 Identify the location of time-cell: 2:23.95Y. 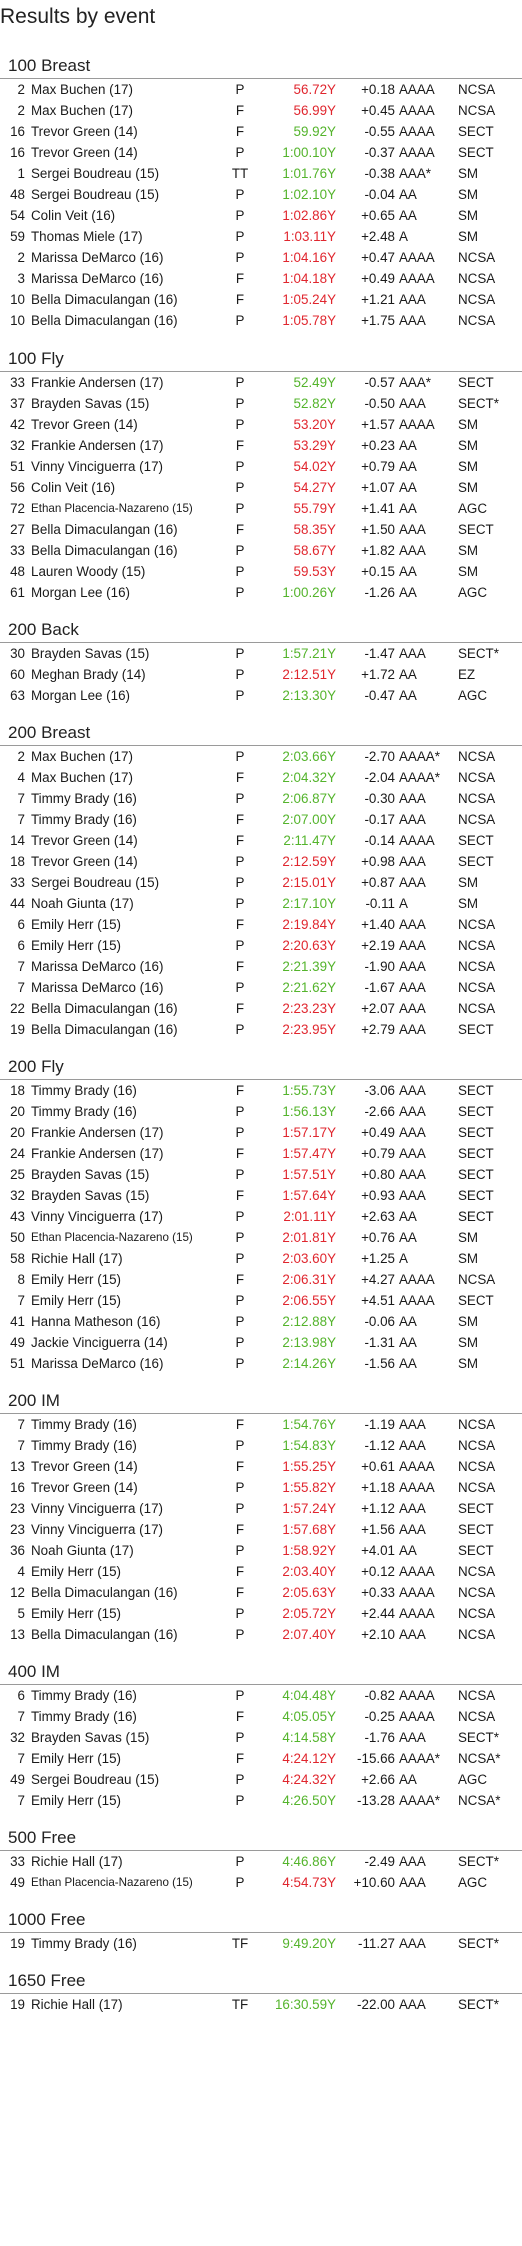
(309, 1029).